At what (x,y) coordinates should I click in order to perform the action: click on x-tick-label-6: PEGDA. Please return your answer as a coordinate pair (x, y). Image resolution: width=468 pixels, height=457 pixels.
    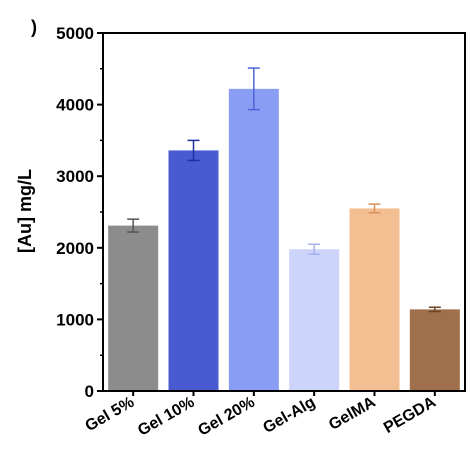
    Looking at the image, I should click on (410, 415).